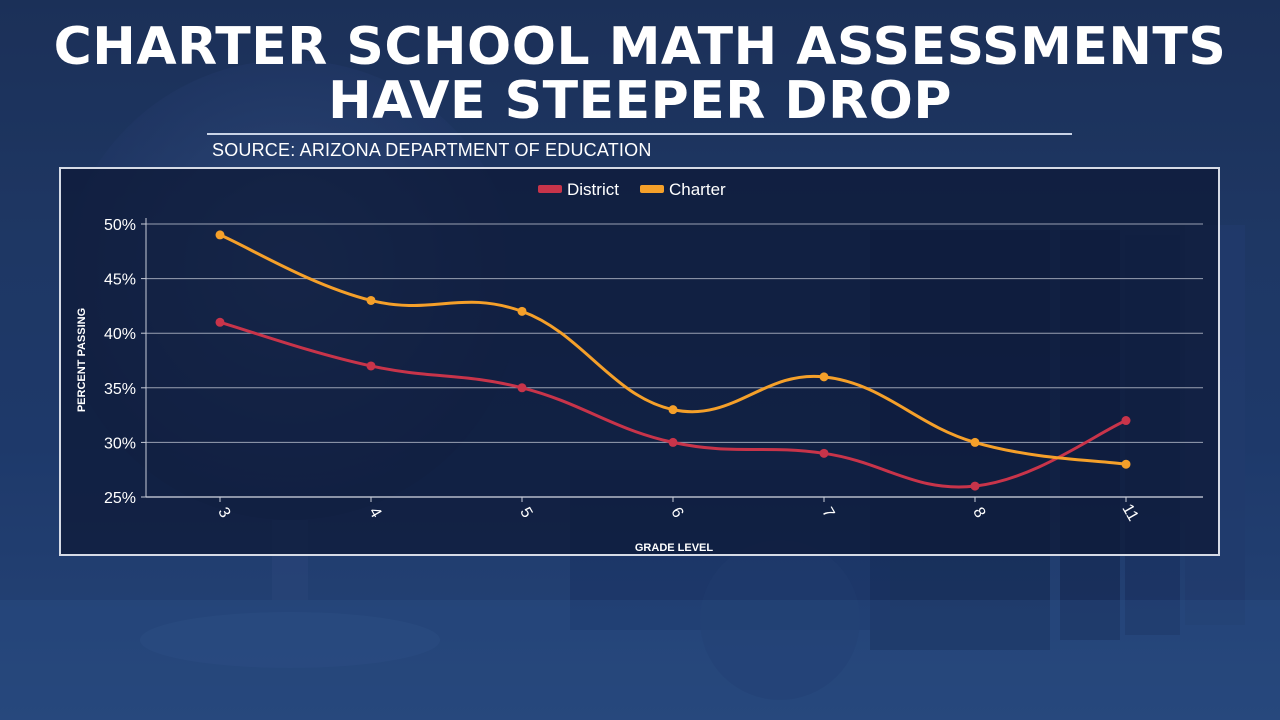 The image size is (1280, 720). I want to click on y-axis-title: PERCENT PASSING, so click(82, 360).